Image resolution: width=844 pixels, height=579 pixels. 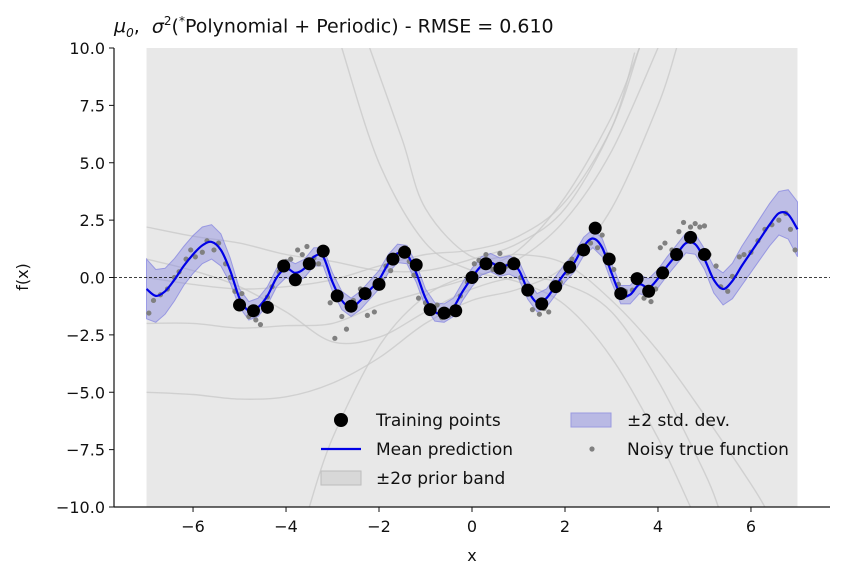 I want to click on title-mu-sub: 0, so click(x=130, y=33).